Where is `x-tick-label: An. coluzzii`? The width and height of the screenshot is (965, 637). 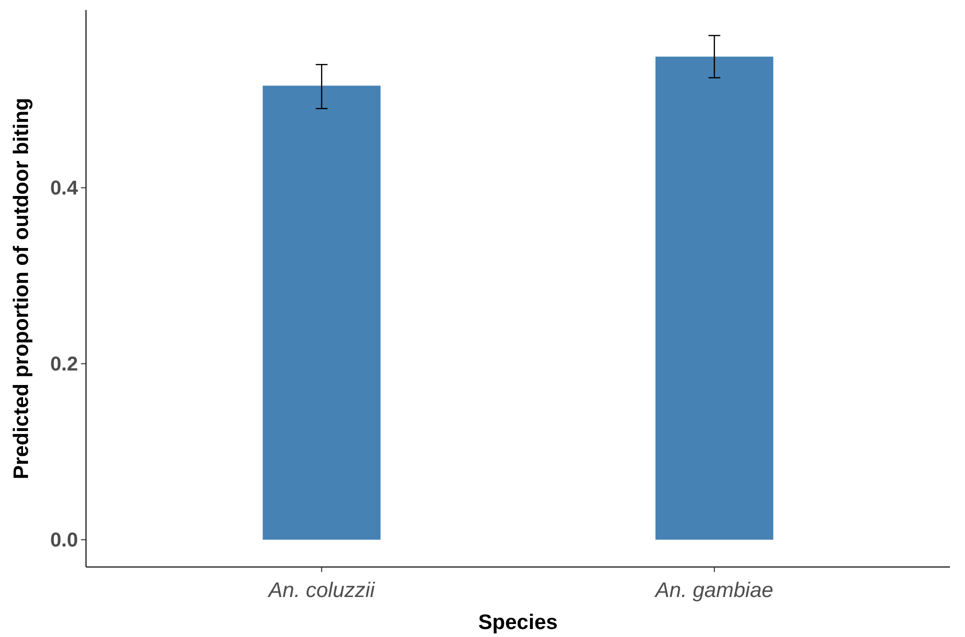
x-tick-label: An. coluzzii is located at coordinates (321, 590).